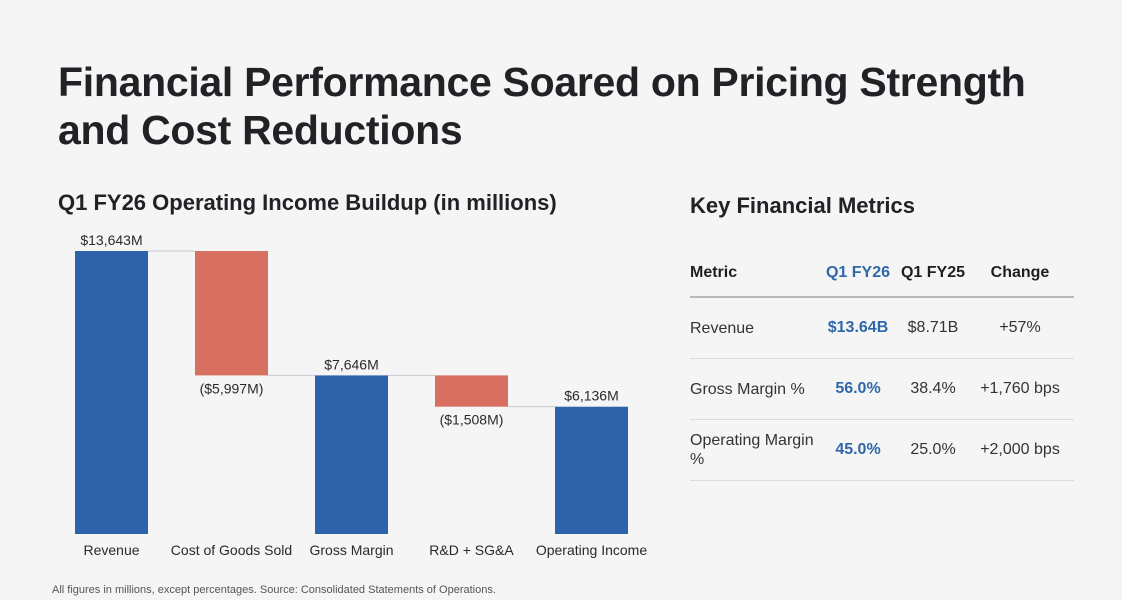  I want to click on change-value: +1,760 bps, so click(1020, 389).